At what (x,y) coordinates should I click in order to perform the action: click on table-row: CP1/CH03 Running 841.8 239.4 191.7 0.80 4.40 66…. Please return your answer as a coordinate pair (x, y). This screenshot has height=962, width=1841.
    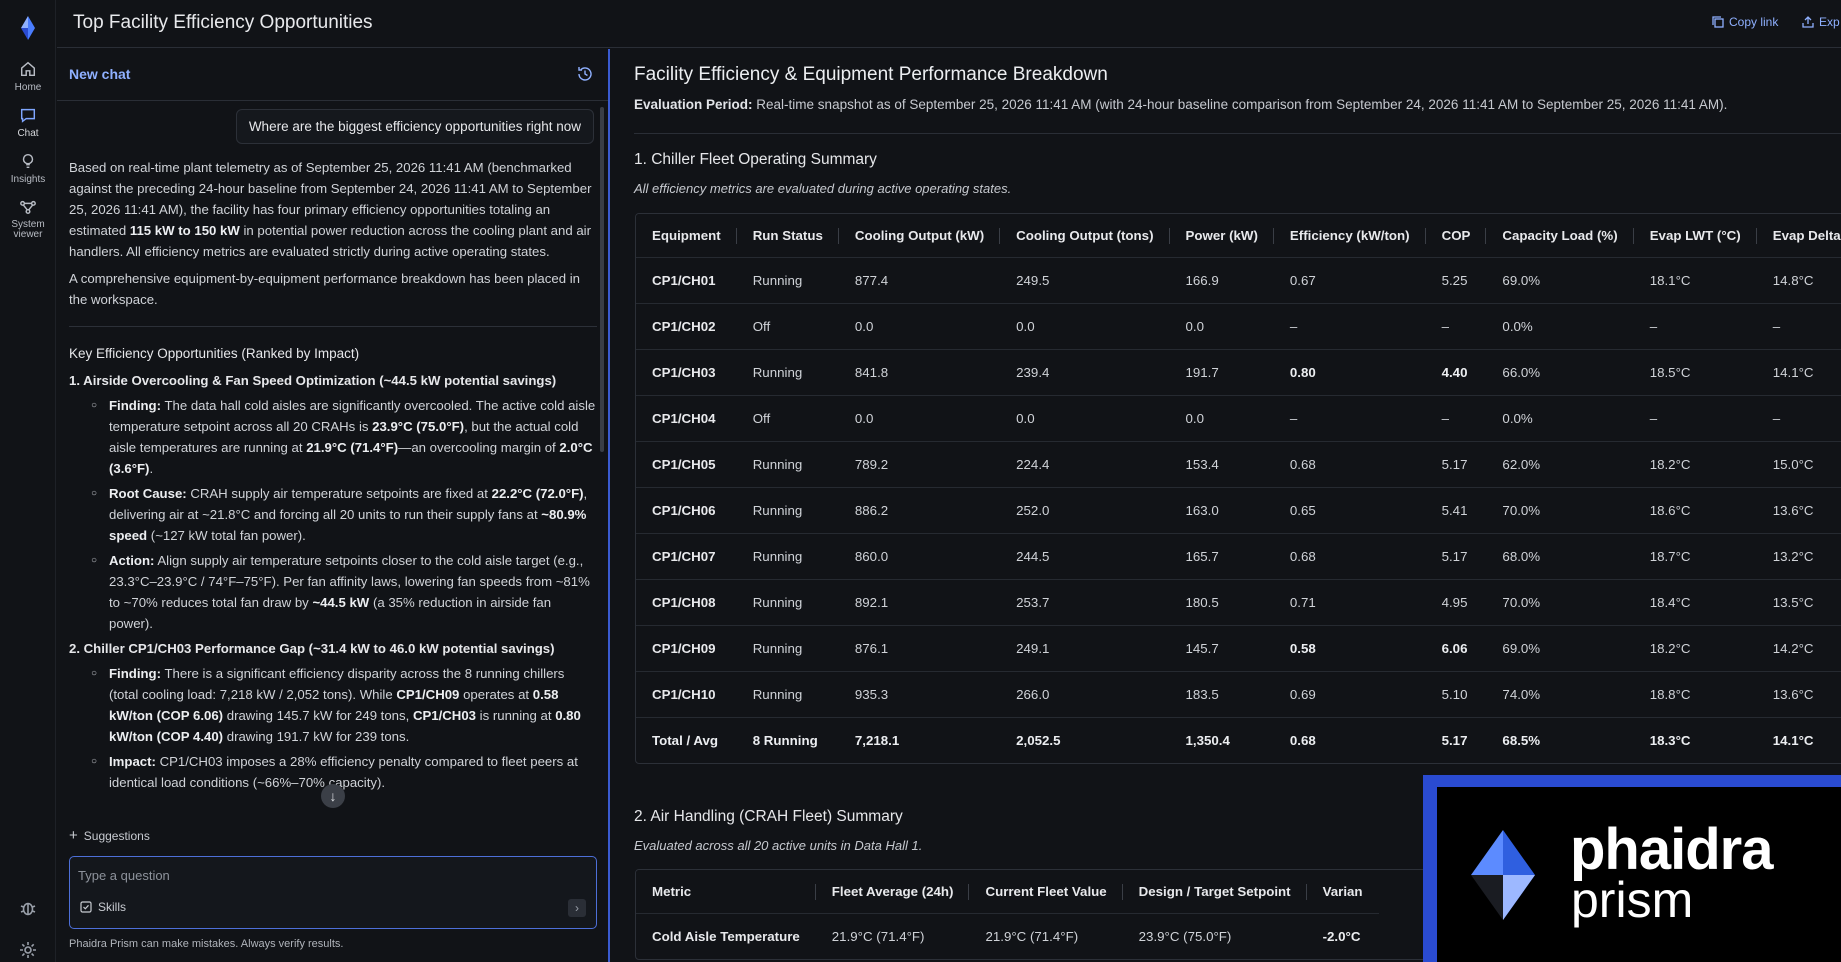
    Looking at the image, I should click on (1238, 371).